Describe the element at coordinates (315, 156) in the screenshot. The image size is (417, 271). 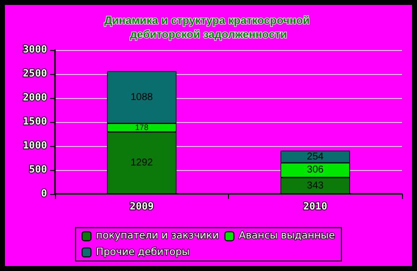
I see `data-label: 254` at that location.